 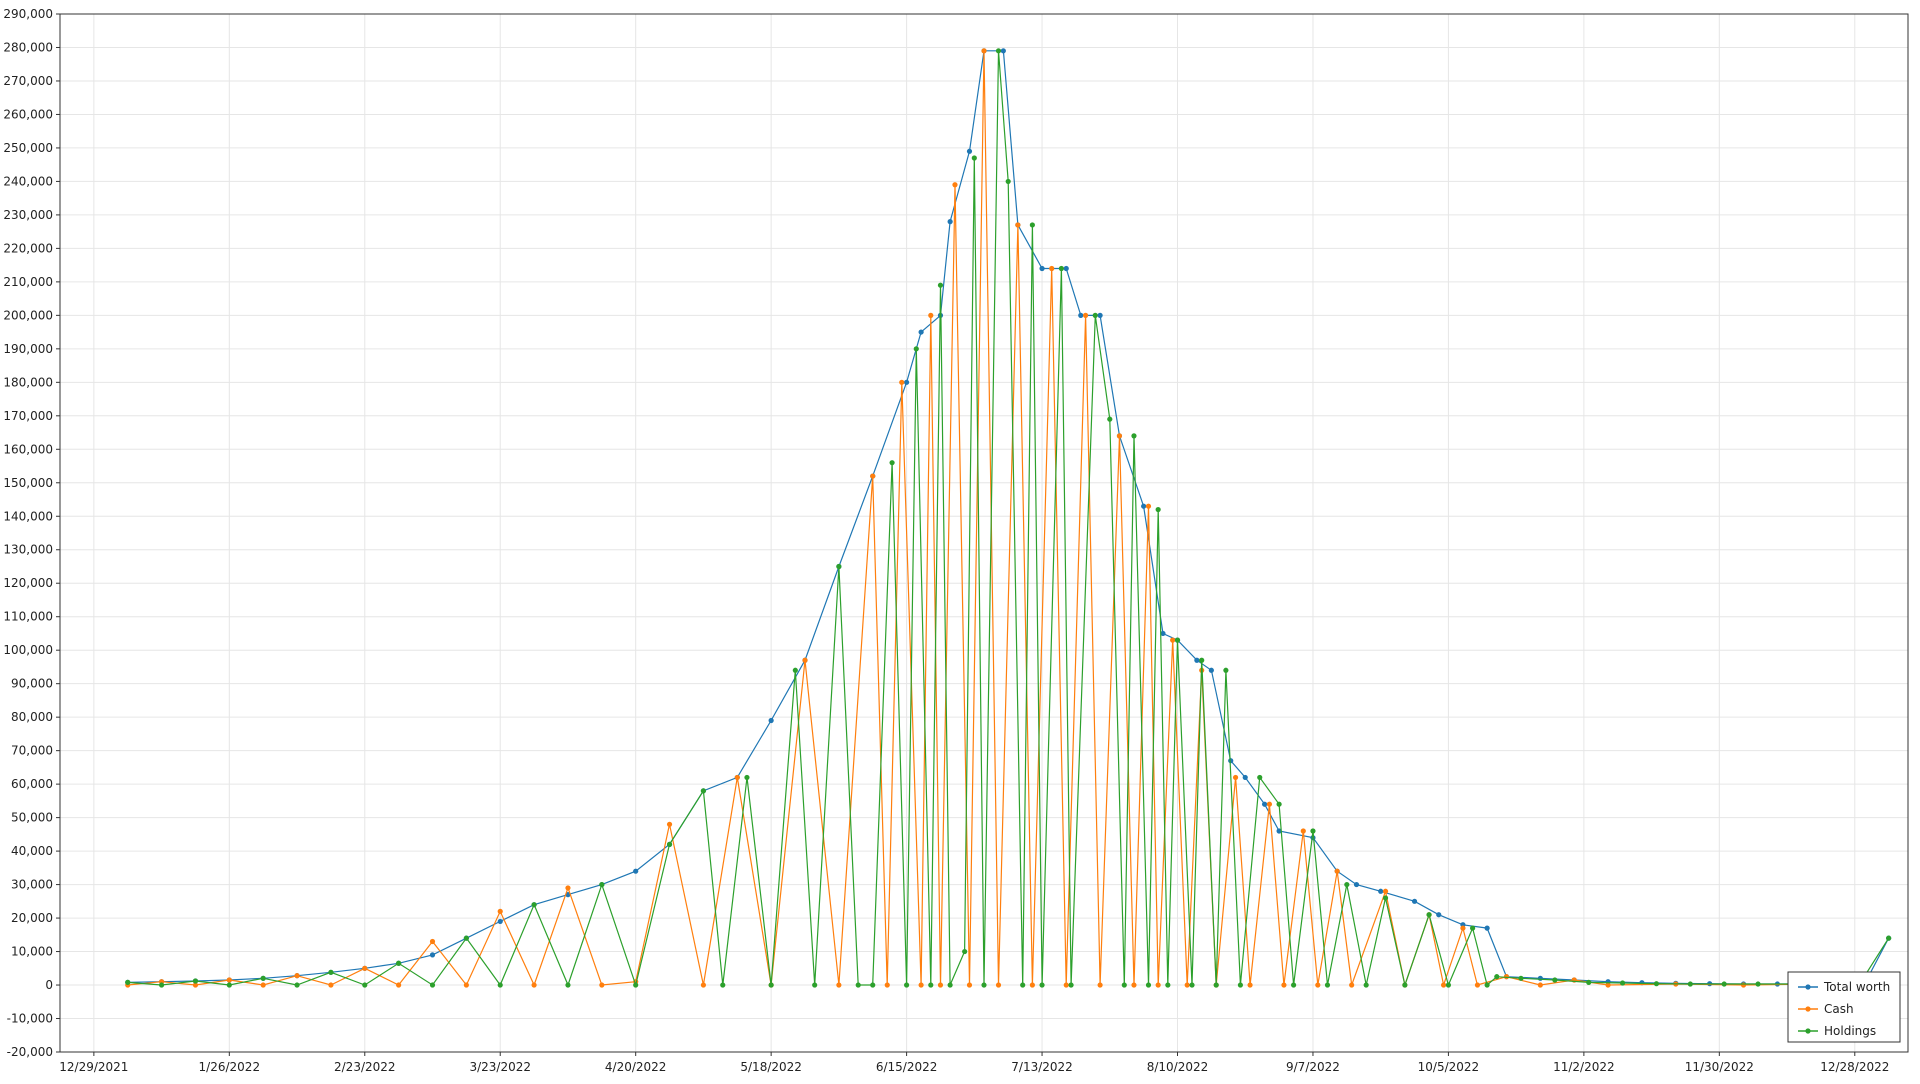 What do you see at coordinates (28, 114) in the screenshot?
I see `y-tick-label: 260,000` at bounding box center [28, 114].